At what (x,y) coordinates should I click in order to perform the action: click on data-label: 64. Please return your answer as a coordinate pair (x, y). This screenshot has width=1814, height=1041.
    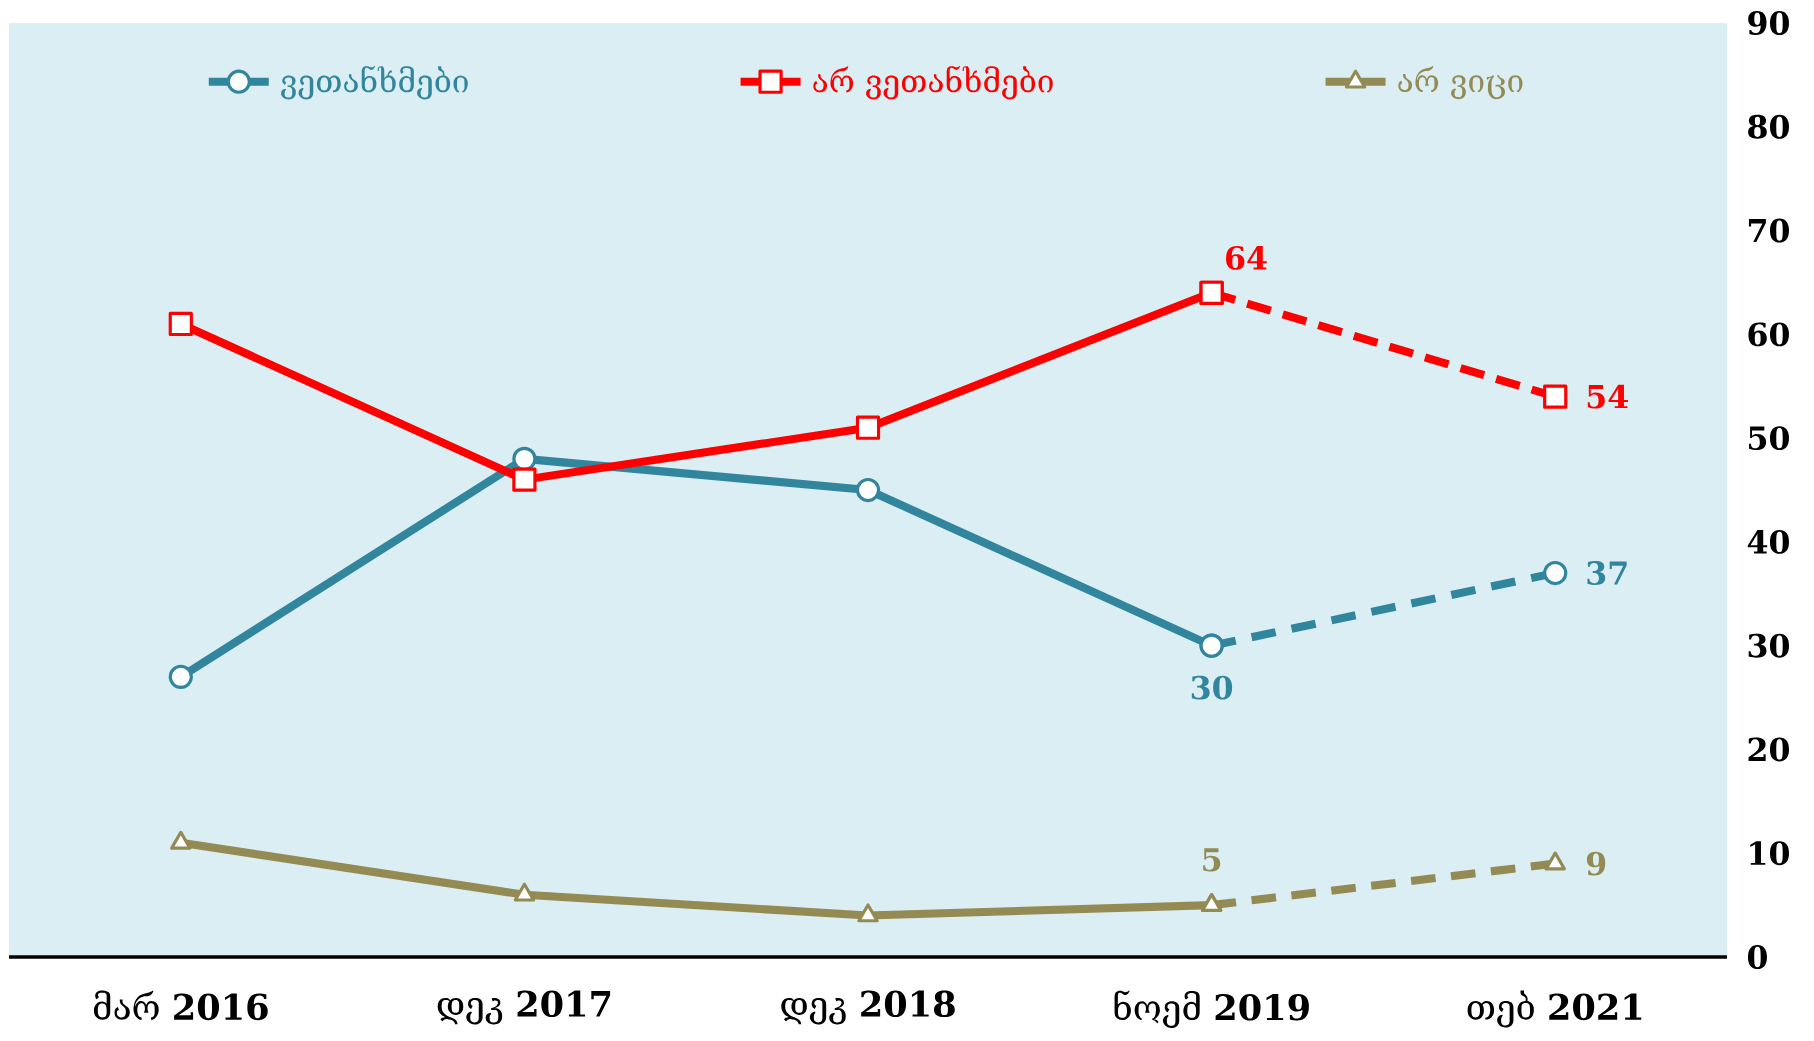
    Looking at the image, I should click on (1246, 257).